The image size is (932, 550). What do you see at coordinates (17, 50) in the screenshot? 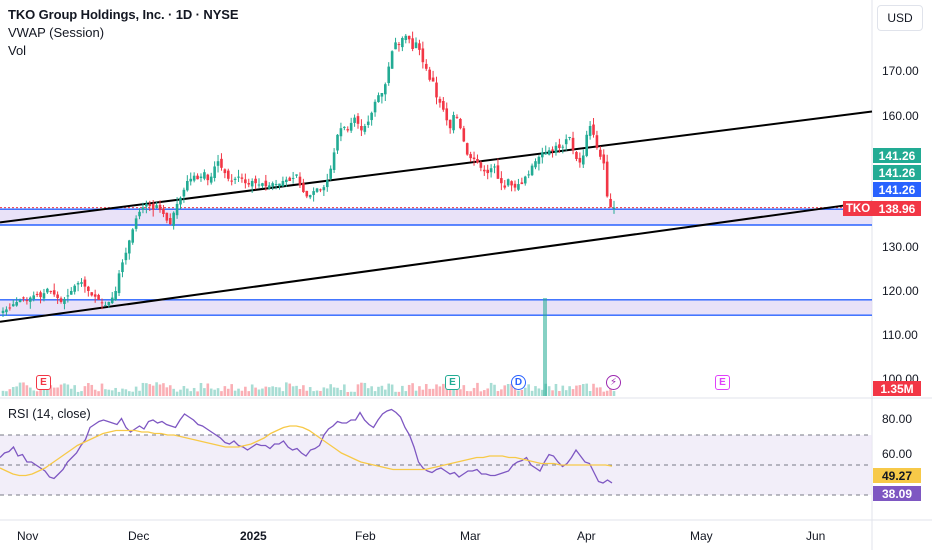
I see `volume-indicator-label: Vol` at bounding box center [17, 50].